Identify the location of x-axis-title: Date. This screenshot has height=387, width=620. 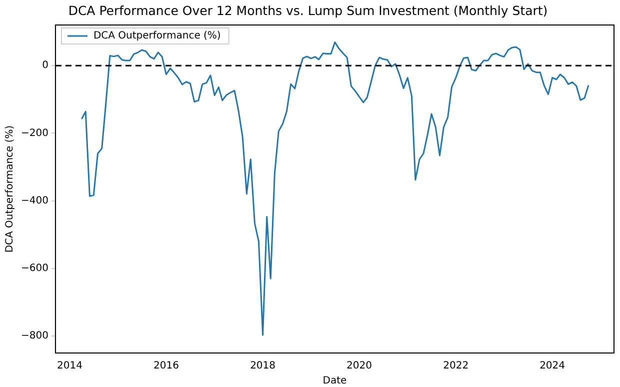
(334, 381).